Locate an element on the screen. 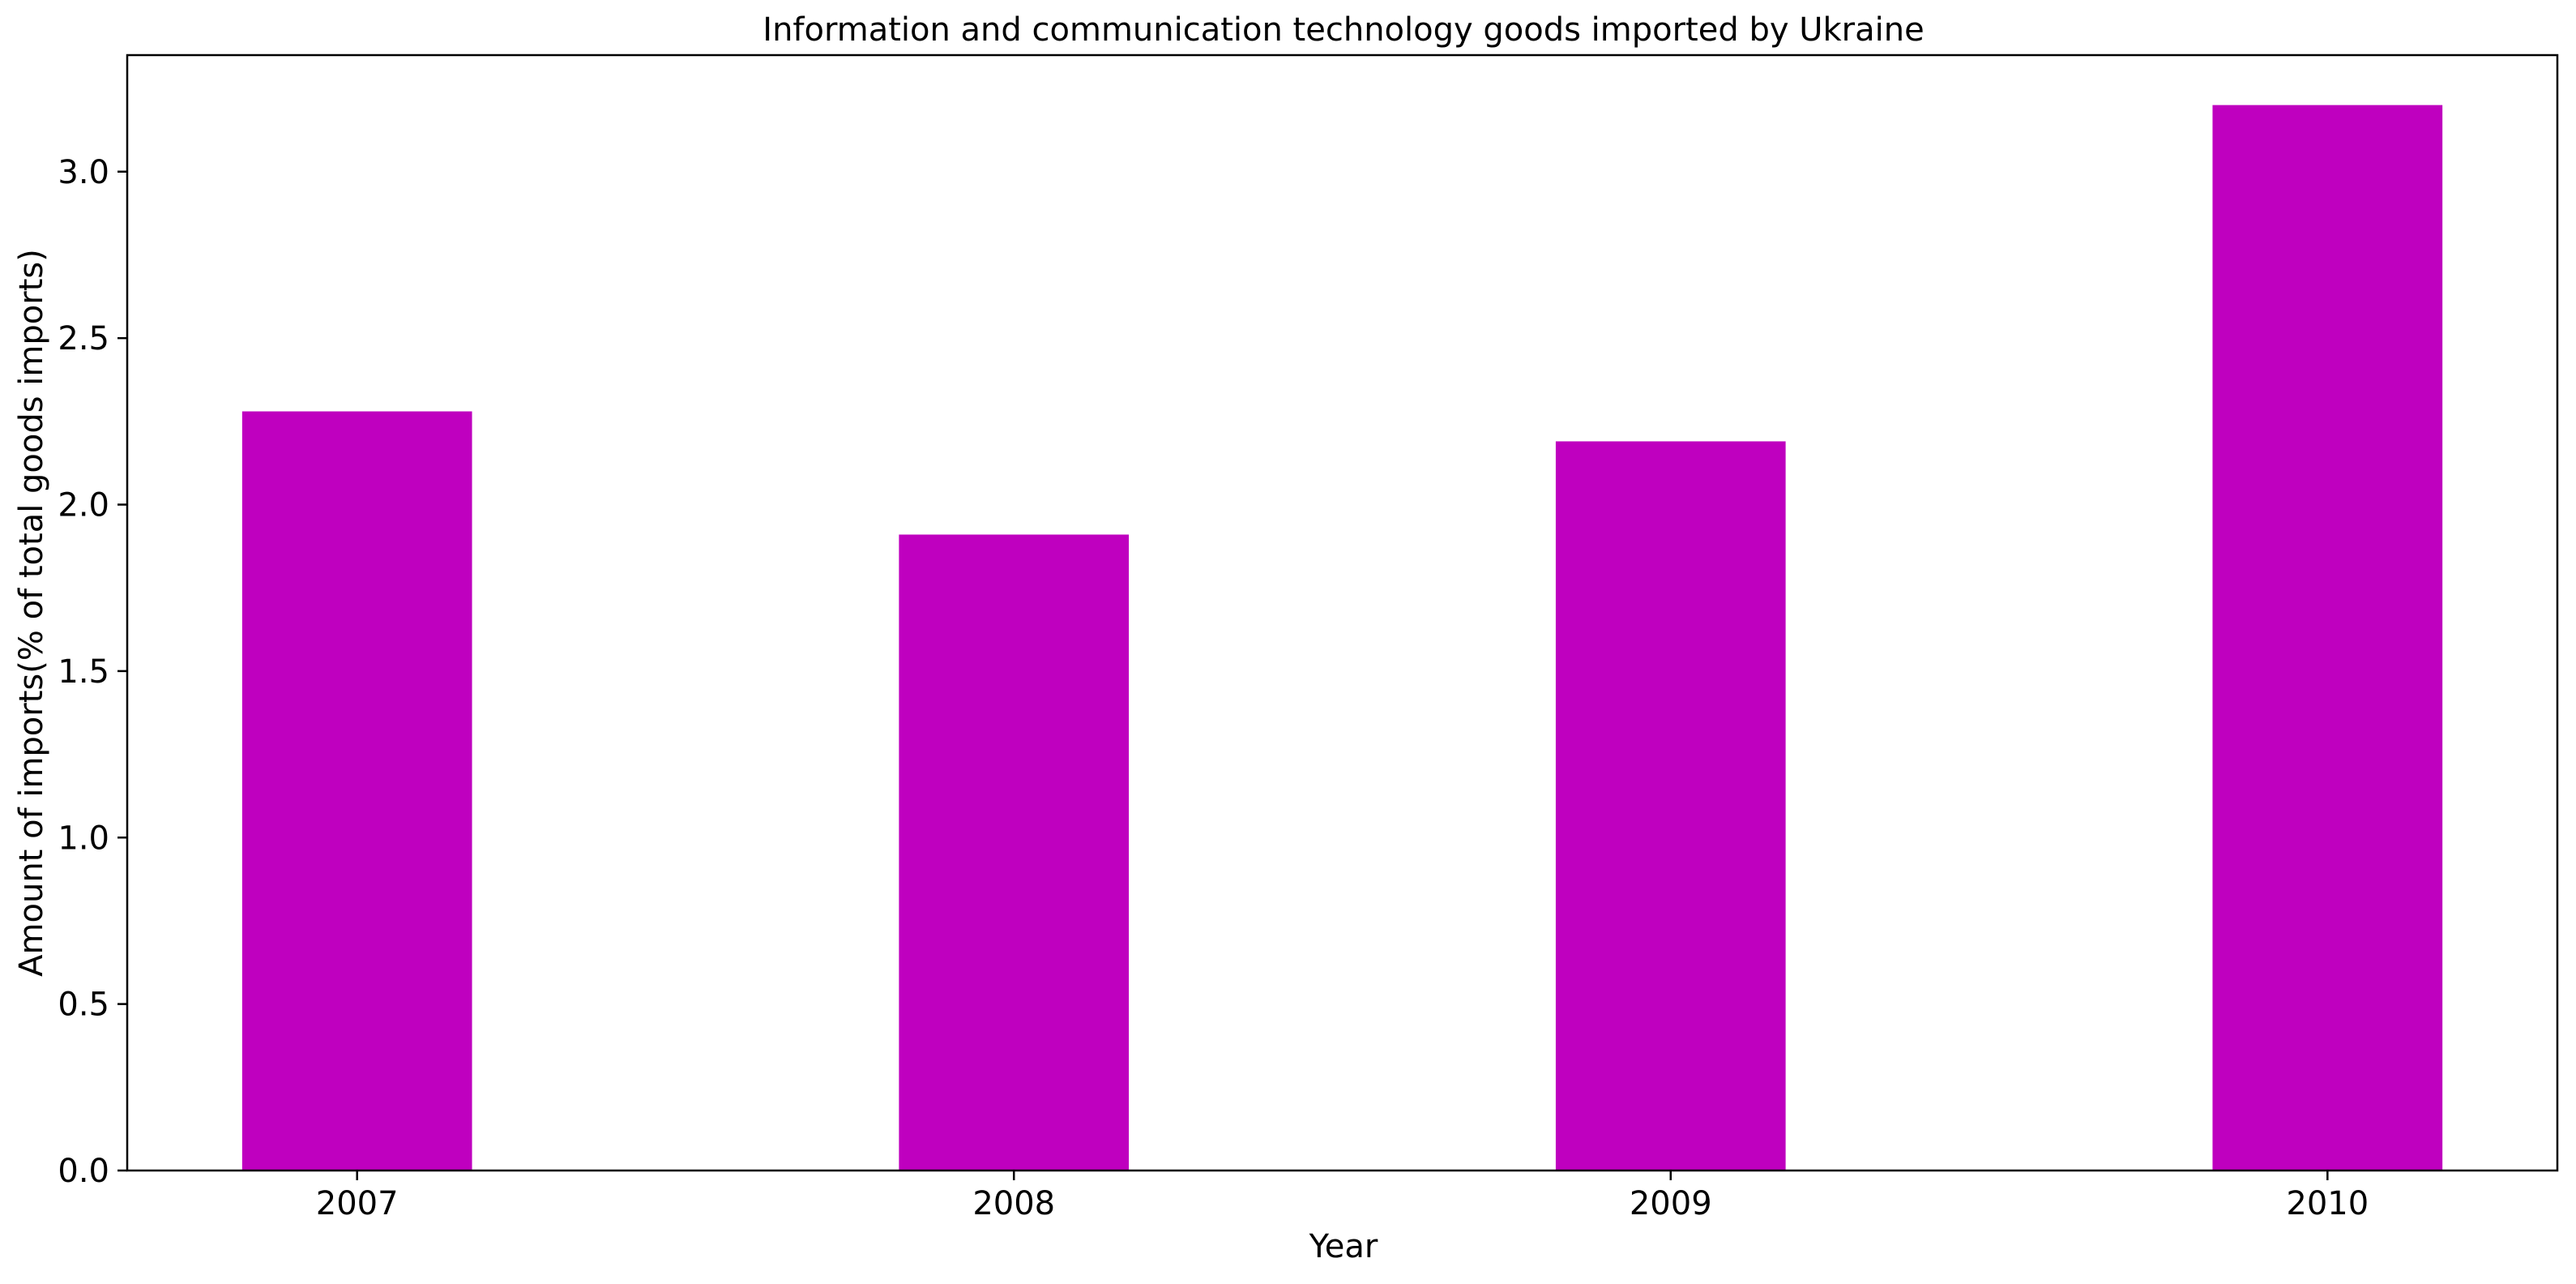 The width and height of the screenshot is (2576, 1284). y-tick-label: 1.0 is located at coordinates (83, 838).